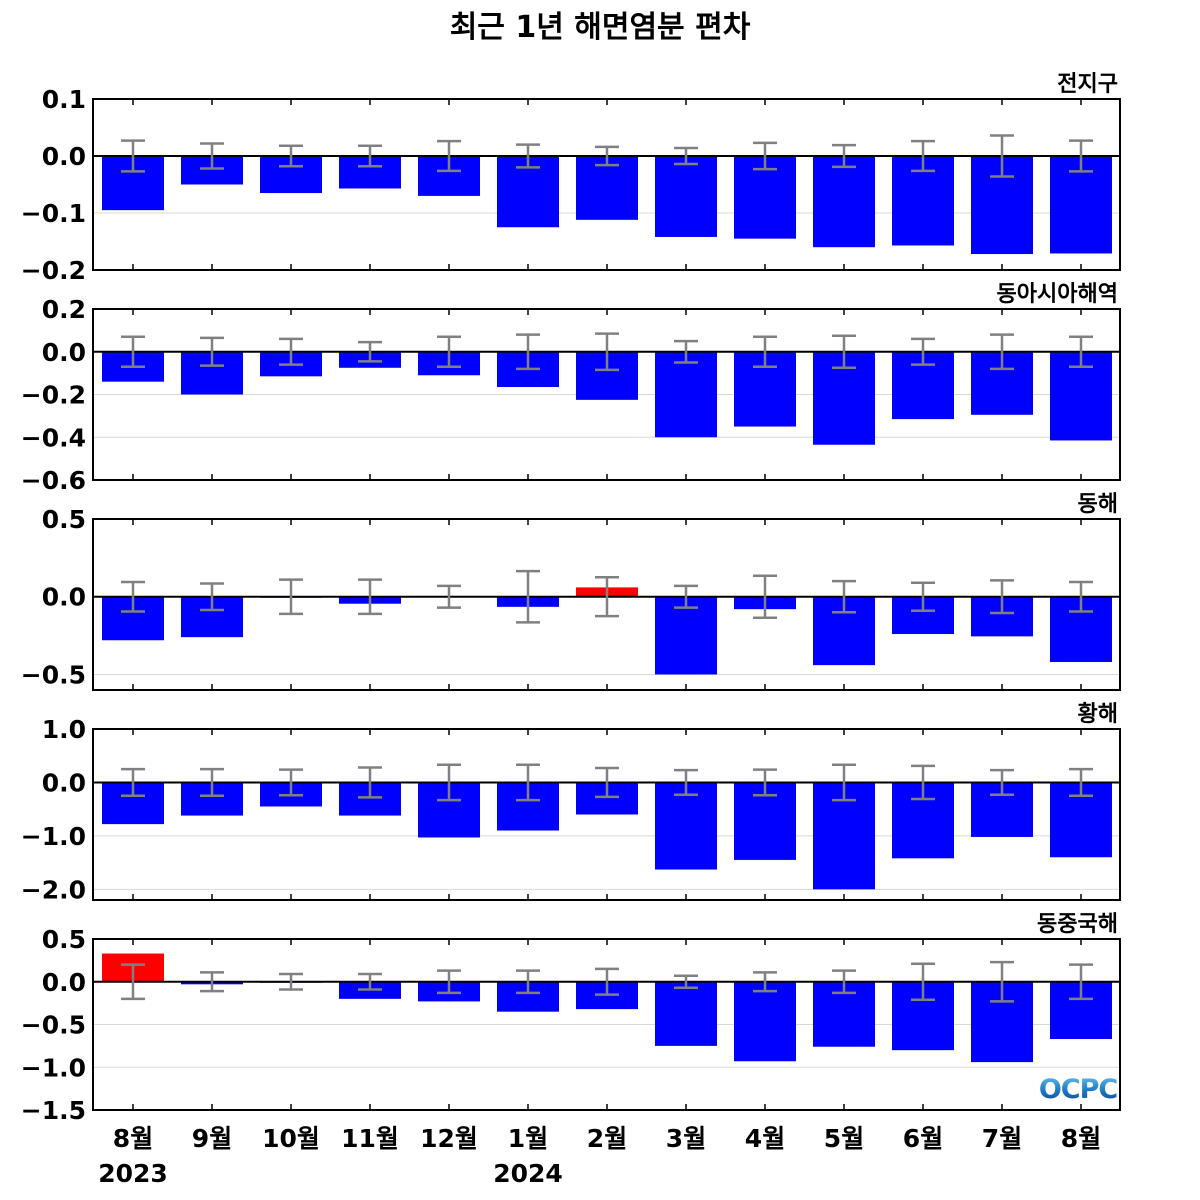 The width and height of the screenshot is (1200, 1200). I want to click on y-tick-label: 0.1, so click(64, 99).